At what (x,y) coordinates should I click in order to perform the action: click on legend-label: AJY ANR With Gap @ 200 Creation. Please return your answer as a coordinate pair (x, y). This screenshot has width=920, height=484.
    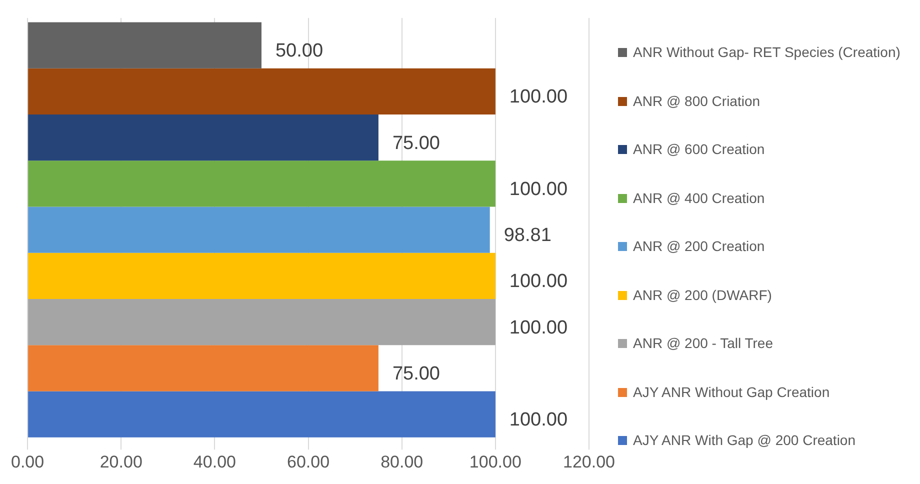
    Looking at the image, I should click on (744, 440).